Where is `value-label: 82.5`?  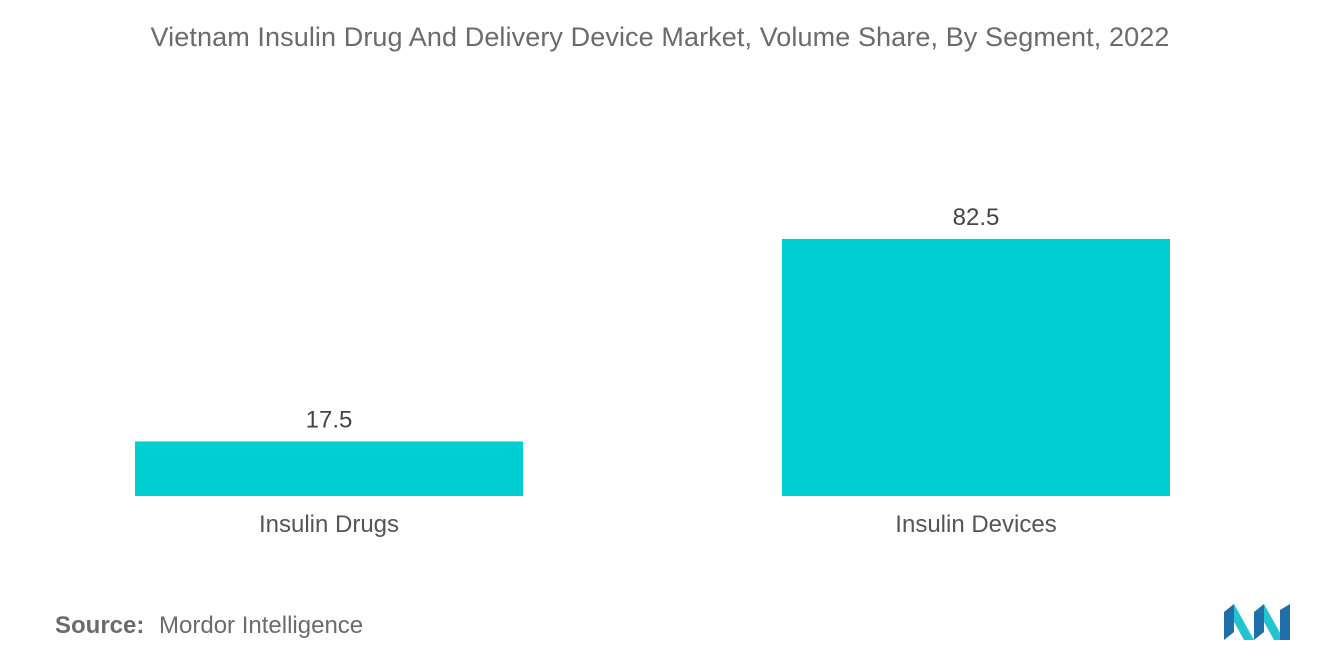
value-label: 82.5 is located at coordinates (976, 217).